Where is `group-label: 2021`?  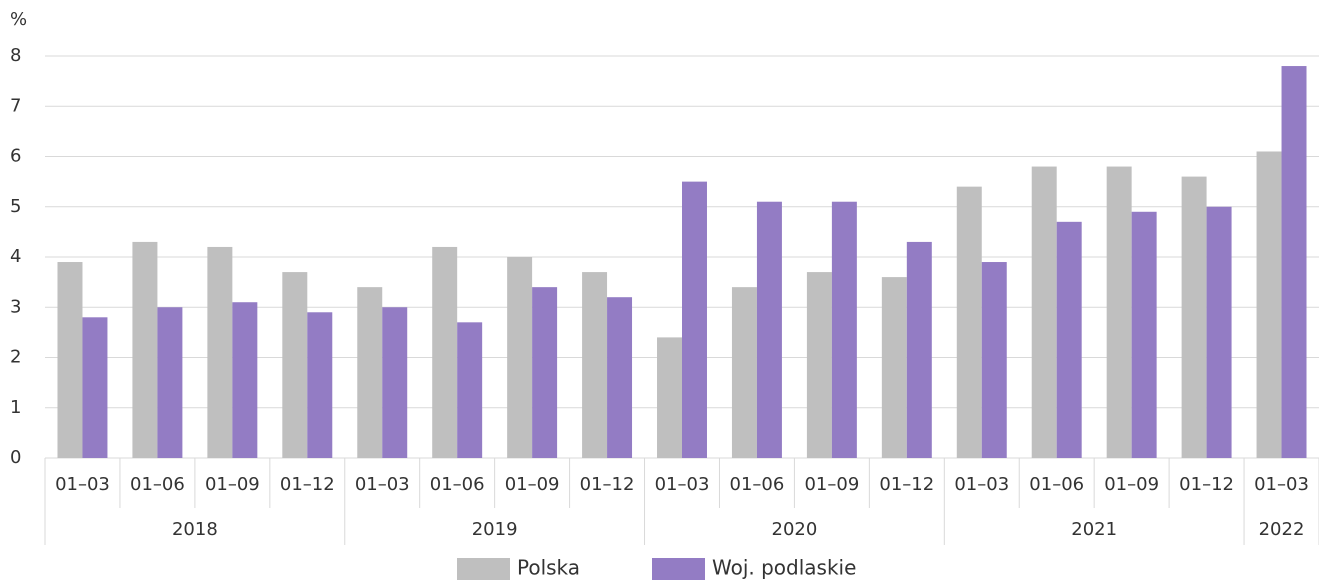
group-label: 2021 is located at coordinates (1094, 529).